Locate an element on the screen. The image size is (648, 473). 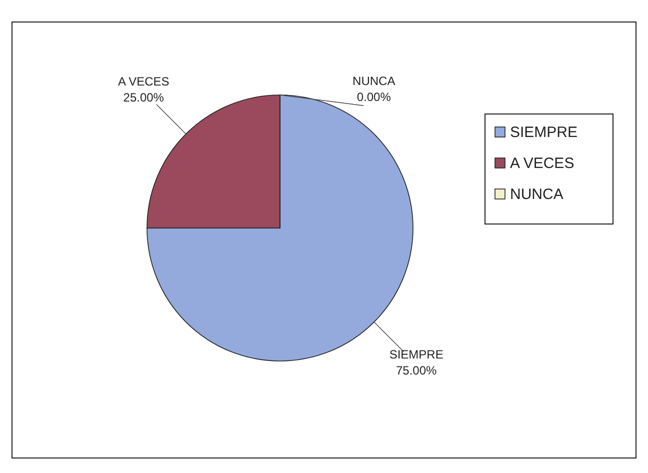
legend-label: NUNCA is located at coordinates (537, 194).